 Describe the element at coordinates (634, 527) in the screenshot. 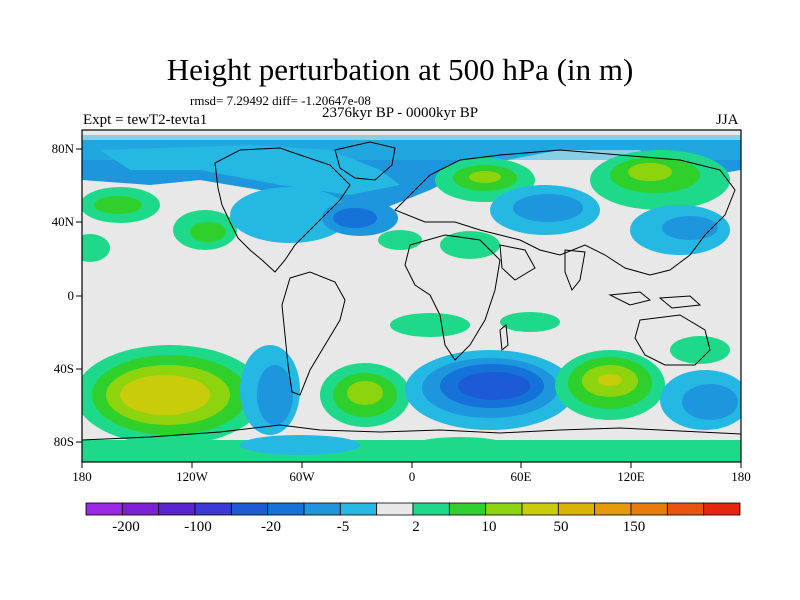

I see `colorbar-label: 150` at that location.